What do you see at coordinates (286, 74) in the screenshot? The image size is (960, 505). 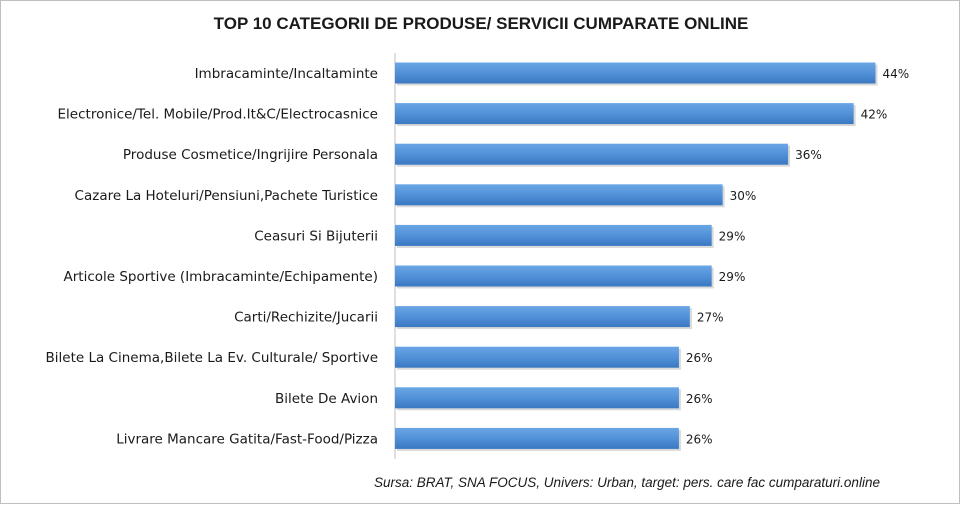 I see `category-label: Imbracaminte/Incaltaminte` at bounding box center [286, 74].